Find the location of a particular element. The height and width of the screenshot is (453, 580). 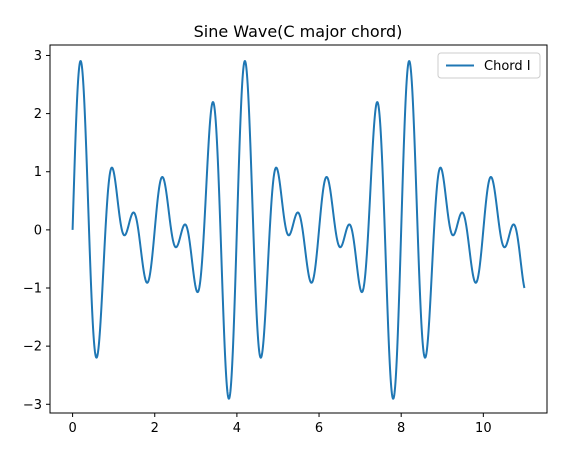

legend-box is located at coordinates (489, 65).